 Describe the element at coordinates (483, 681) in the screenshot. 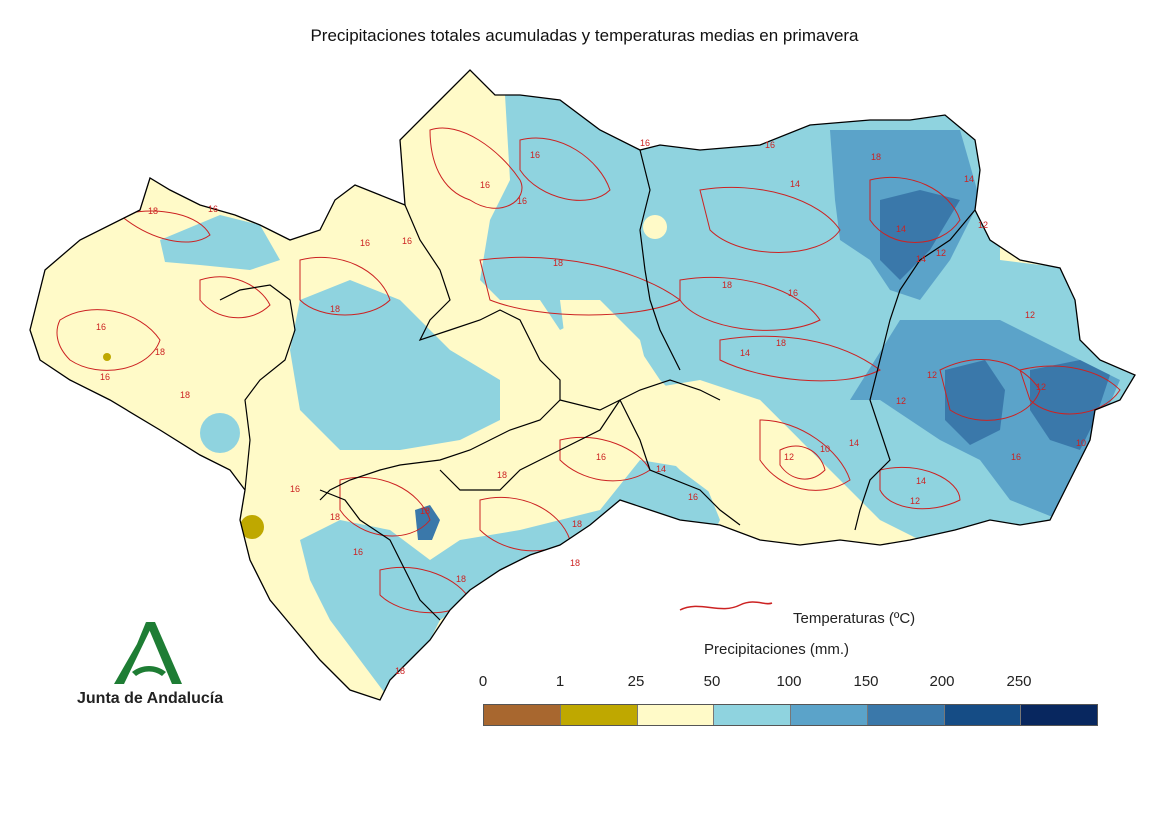

I see `precipitation-tick: 0` at that location.